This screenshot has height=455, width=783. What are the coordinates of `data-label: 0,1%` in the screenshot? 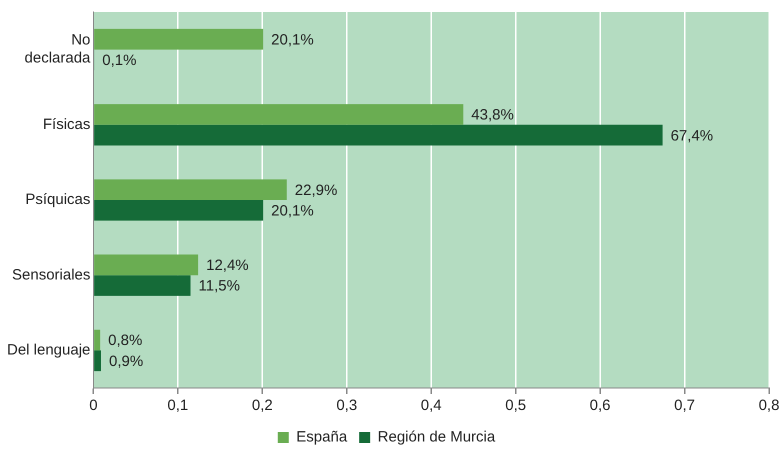 It's located at (119, 61).